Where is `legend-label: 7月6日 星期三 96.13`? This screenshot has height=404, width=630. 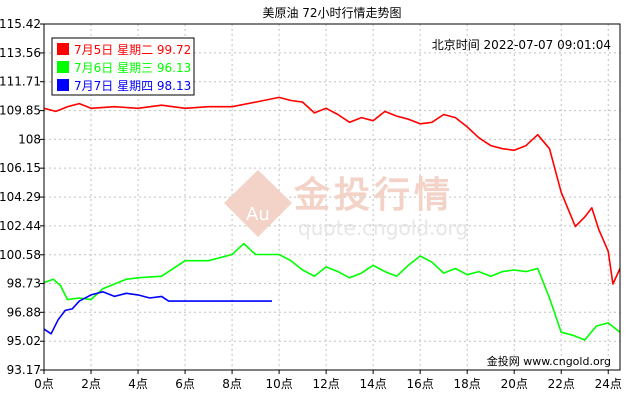 legend-label: 7月6日 星期三 96.13 is located at coordinates (132, 68).